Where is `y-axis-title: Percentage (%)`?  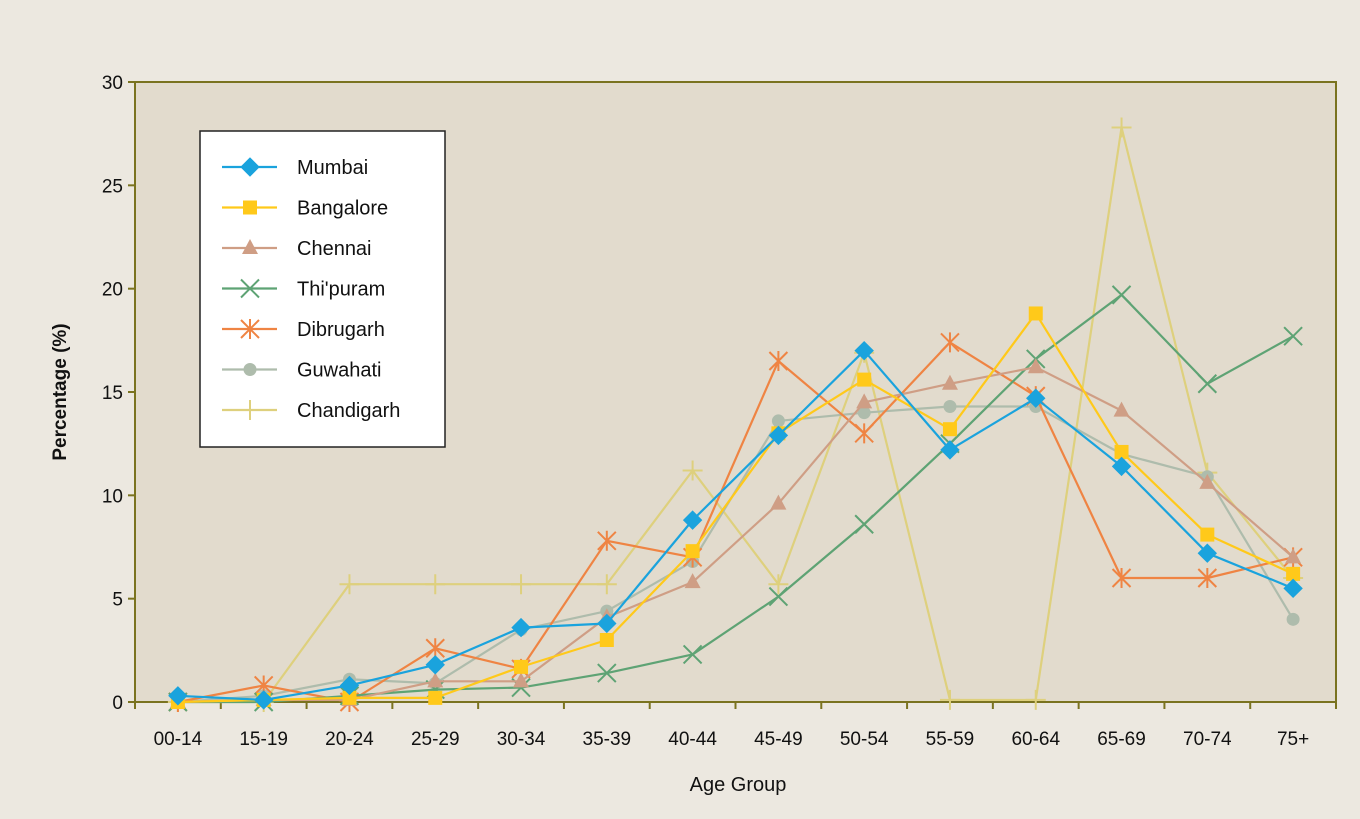
y-axis-title: Percentage (%) is located at coordinates (60, 391).